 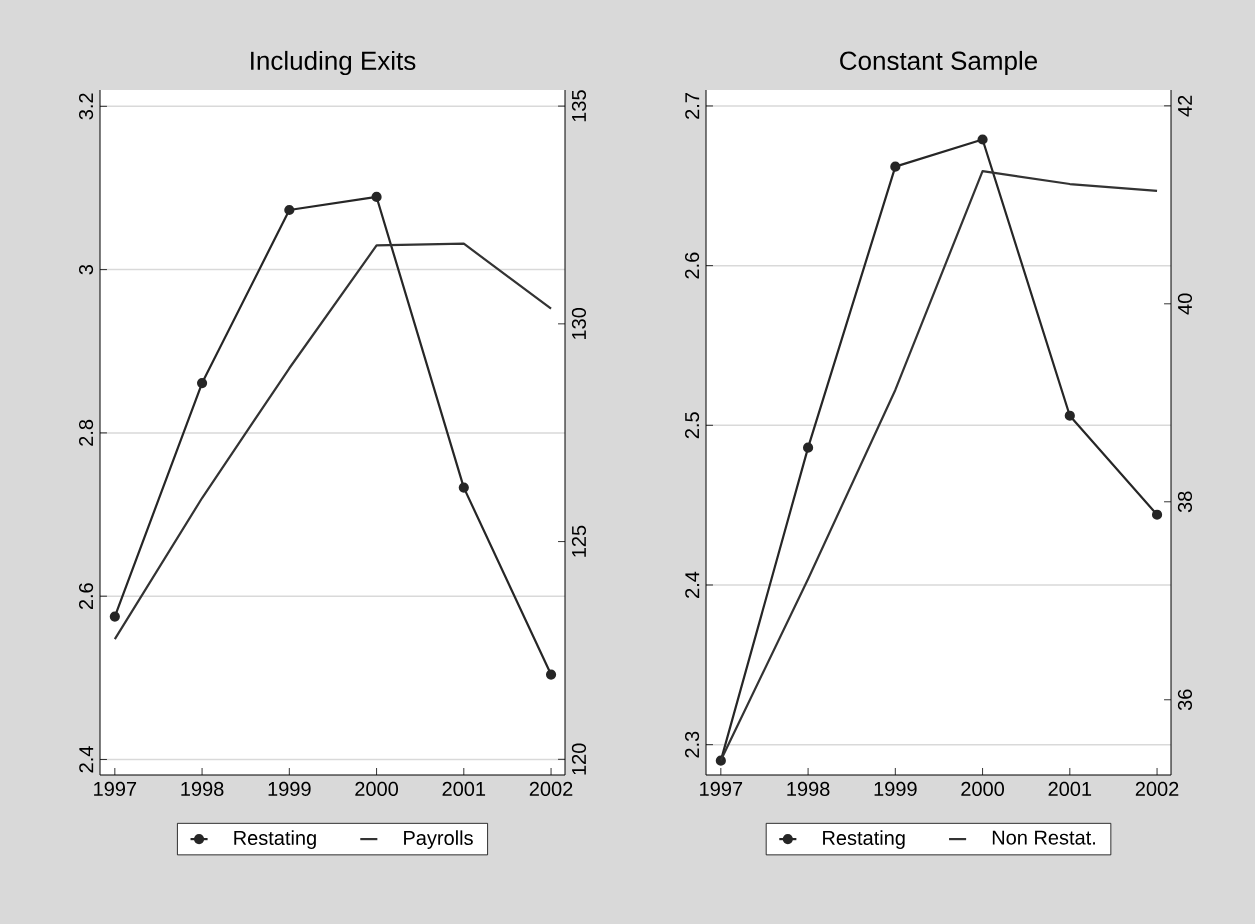 What do you see at coordinates (438, 839) in the screenshot?
I see `legend-label: Payrolls` at bounding box center [438, 839].